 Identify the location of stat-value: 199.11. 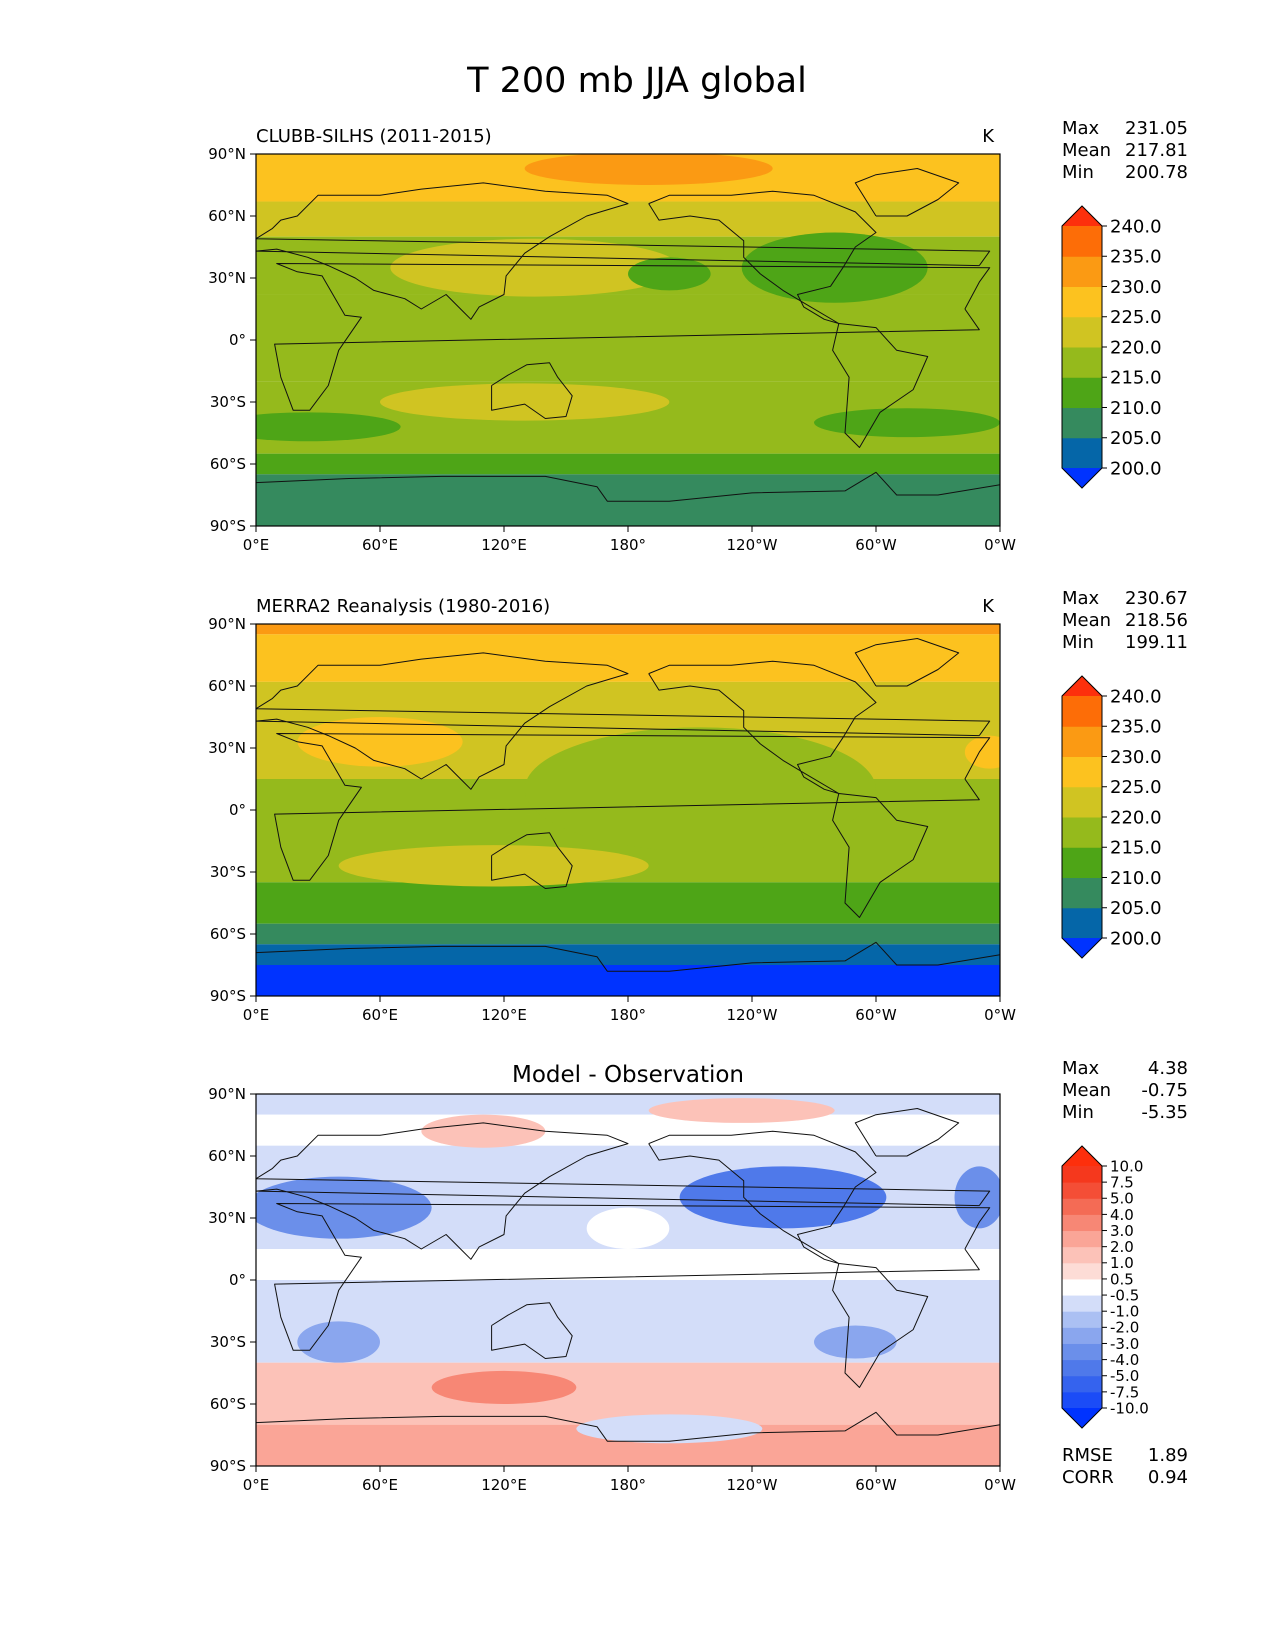
(1156, 642).